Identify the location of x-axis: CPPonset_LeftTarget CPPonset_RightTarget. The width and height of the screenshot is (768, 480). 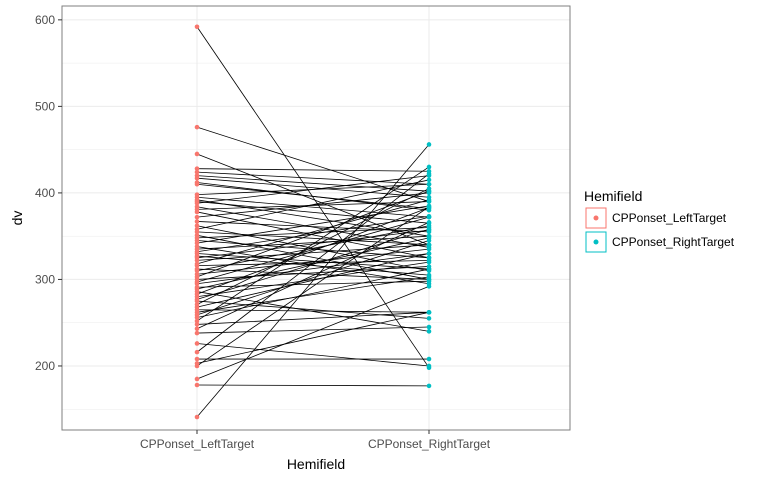
(315, 440).